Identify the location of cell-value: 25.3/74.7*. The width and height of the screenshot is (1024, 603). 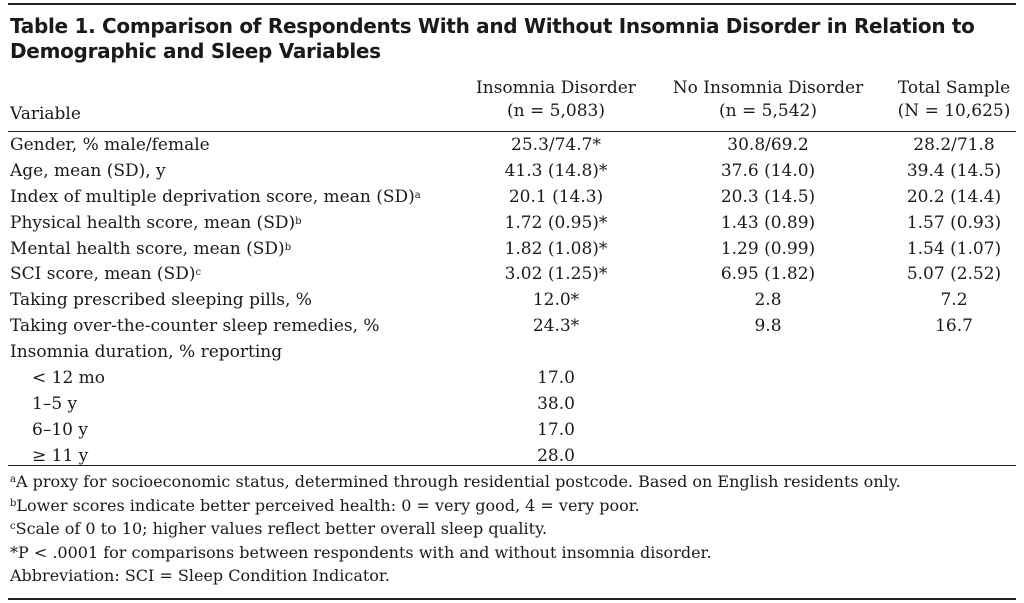
(556, 145).